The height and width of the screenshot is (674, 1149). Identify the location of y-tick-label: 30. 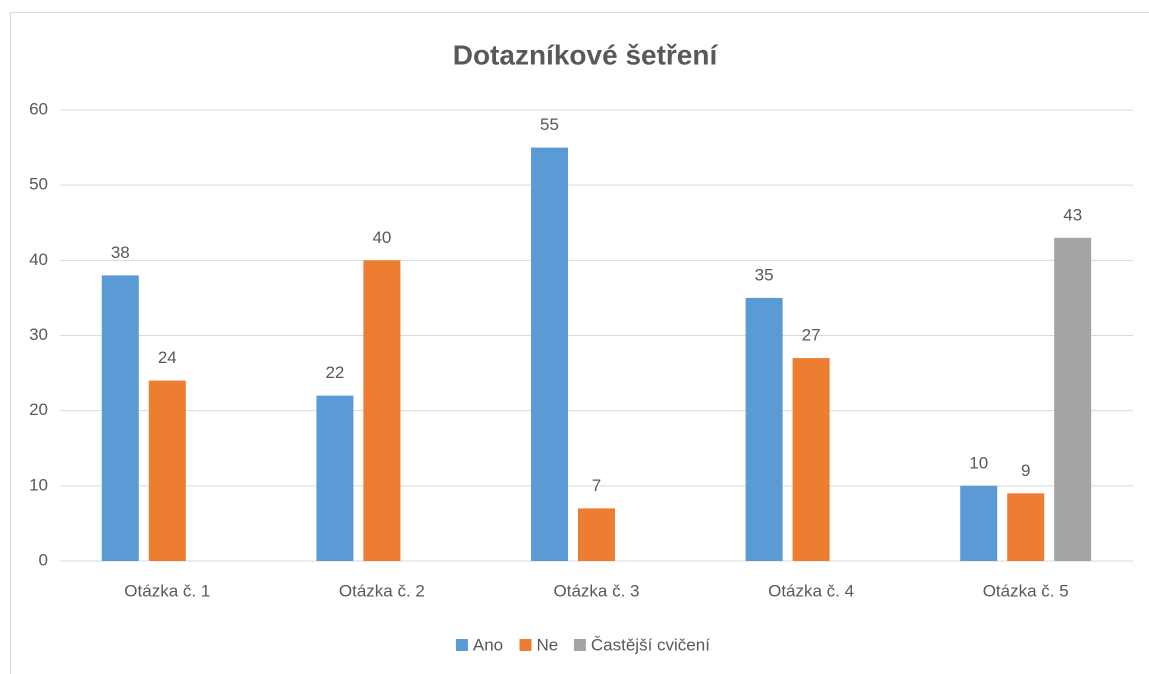
(38, 334).